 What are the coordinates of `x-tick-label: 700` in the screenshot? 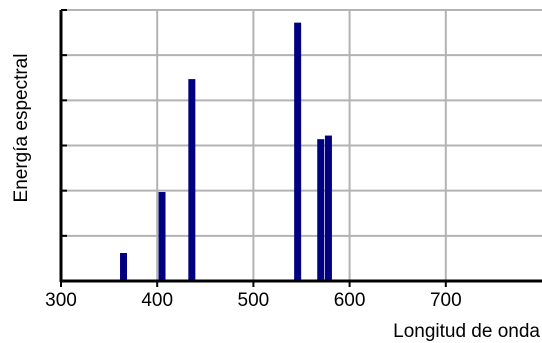 It's located at (446, 300).